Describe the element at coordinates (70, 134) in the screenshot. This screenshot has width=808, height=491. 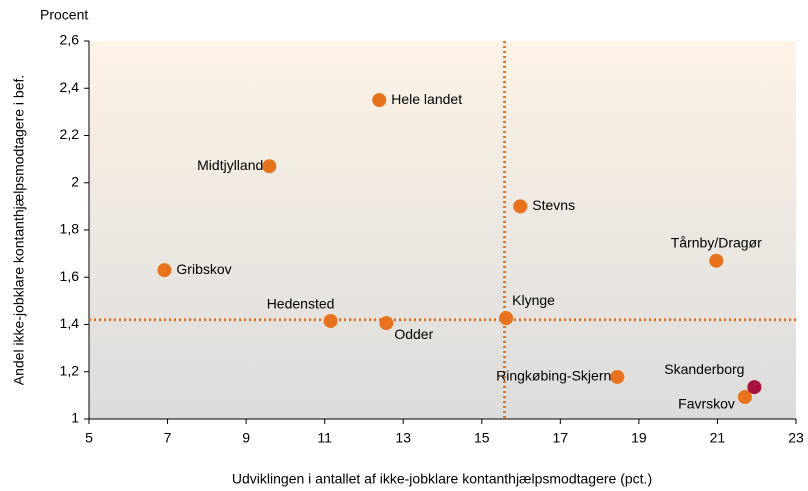
I see `y-tick-label: 2,2` at that location.